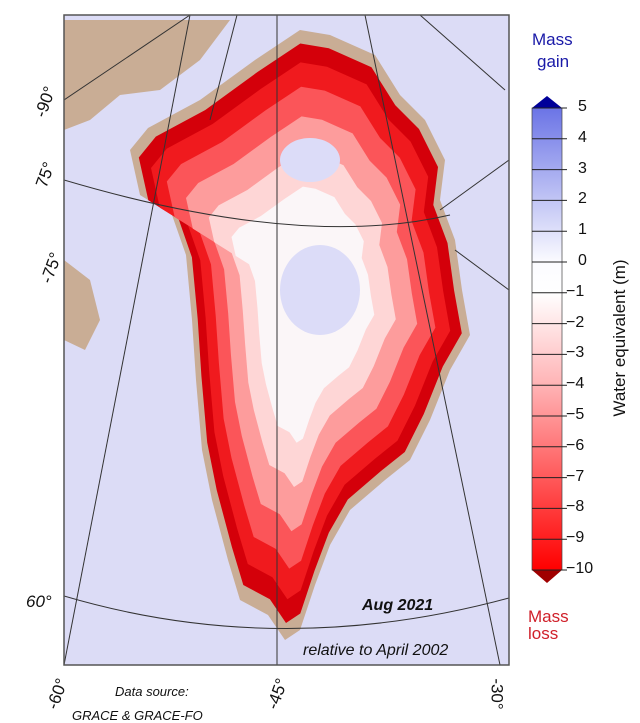 This screenshot has height=723, width=640. What do you see at coordinates (548, 616) in the screenshot?
I see `mass-loss-label-1: Mass` at bounding box center [548, 616].